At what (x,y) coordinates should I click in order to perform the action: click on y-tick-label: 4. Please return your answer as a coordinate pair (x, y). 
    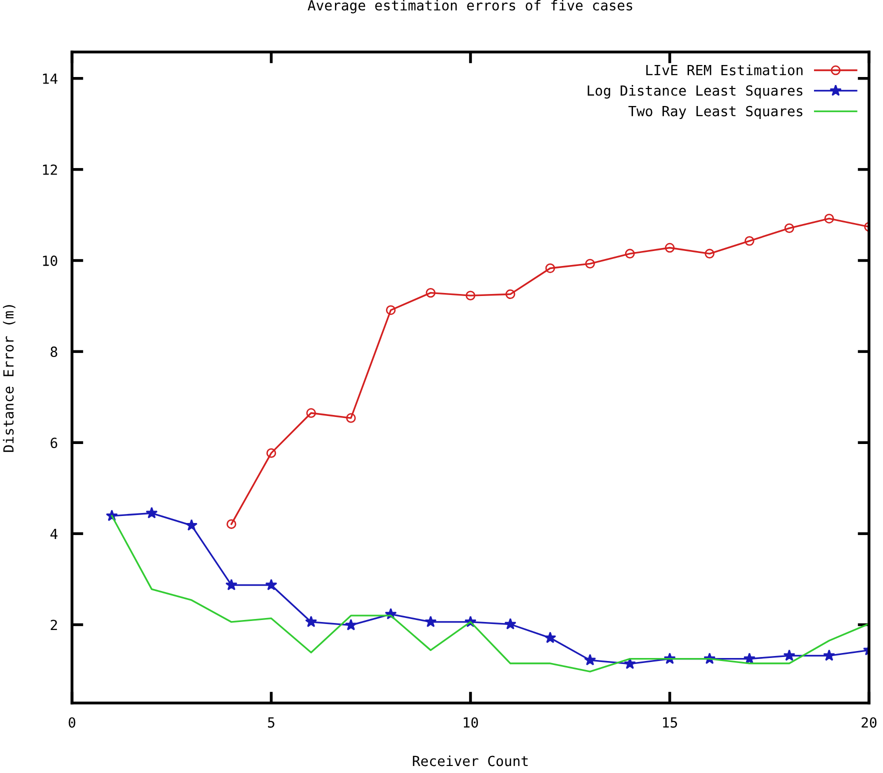
    Looking at the image, I should click on (54, 533).